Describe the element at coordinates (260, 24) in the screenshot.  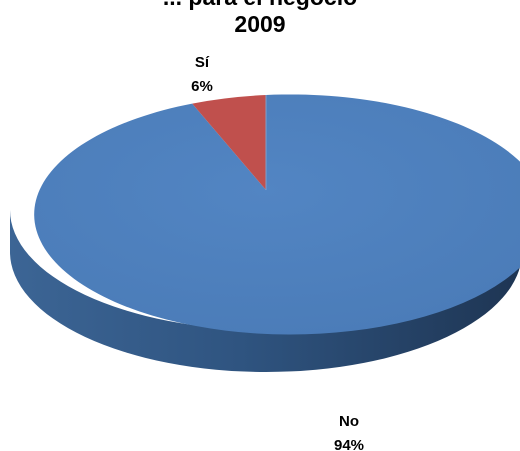
I see `chart-title-line-2: 2009` at that location.